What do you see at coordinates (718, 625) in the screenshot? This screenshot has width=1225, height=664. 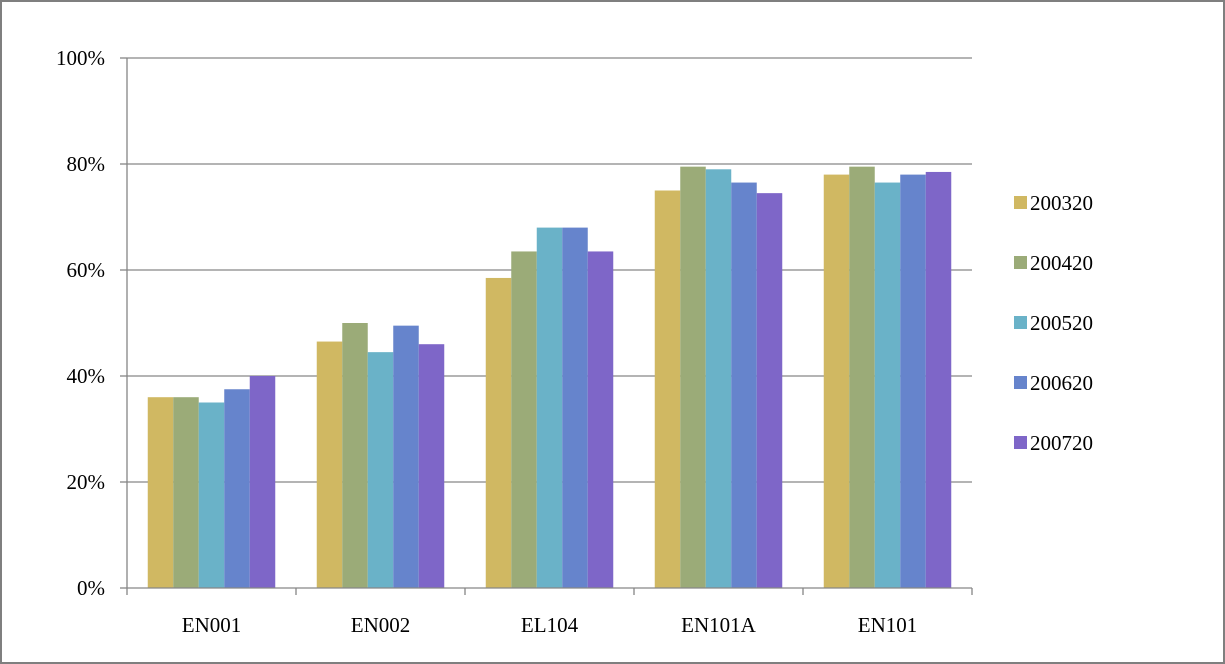 I see `x-tick-label: EN101A` at bounding box center [718, 625].